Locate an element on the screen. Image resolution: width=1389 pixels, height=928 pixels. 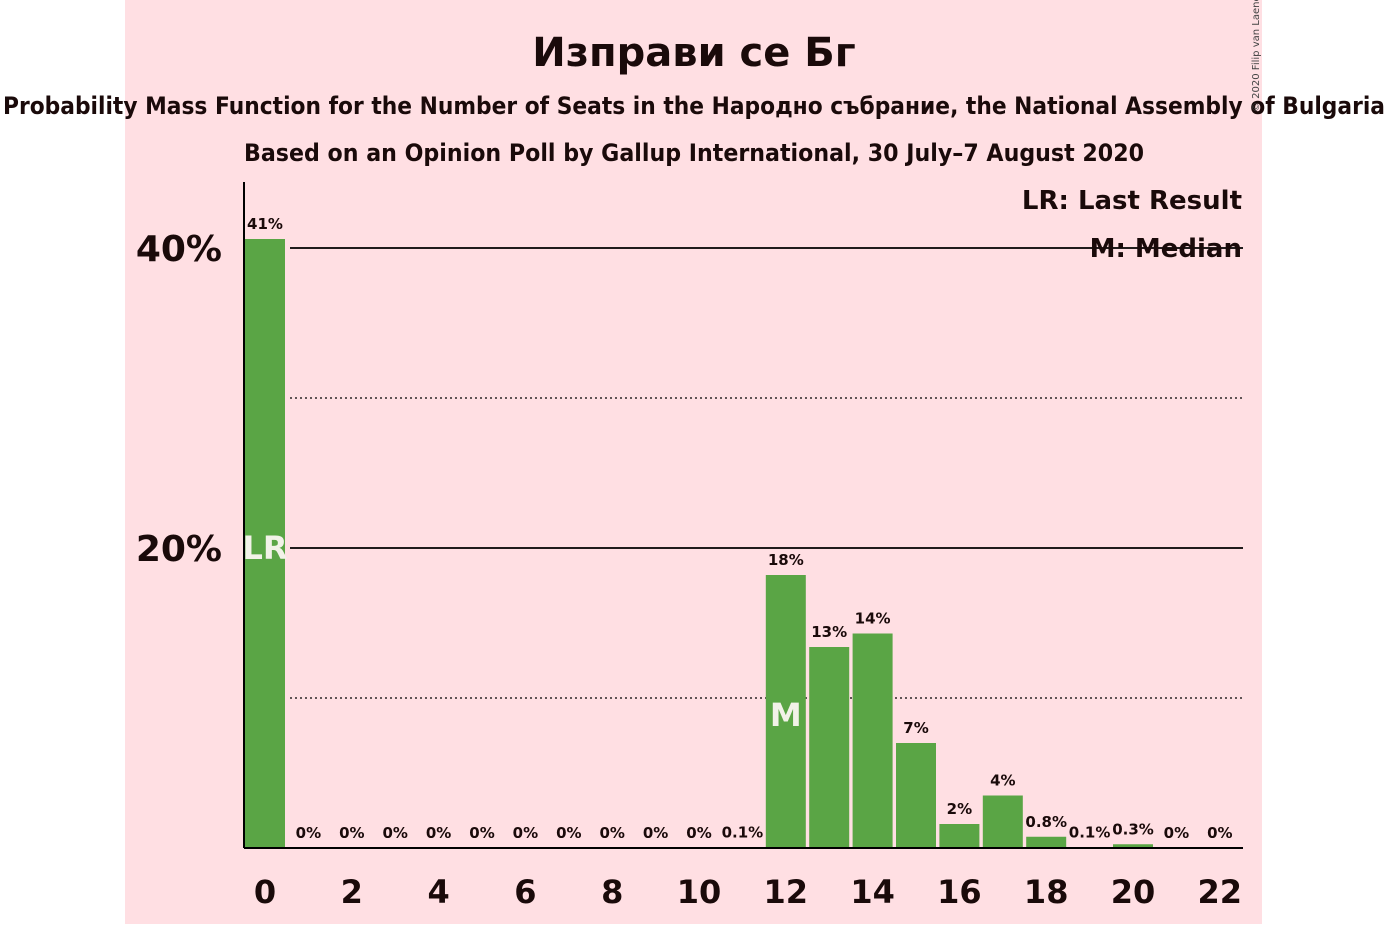
data-label-seat-2: 0% is located at coordinates (351, 833).